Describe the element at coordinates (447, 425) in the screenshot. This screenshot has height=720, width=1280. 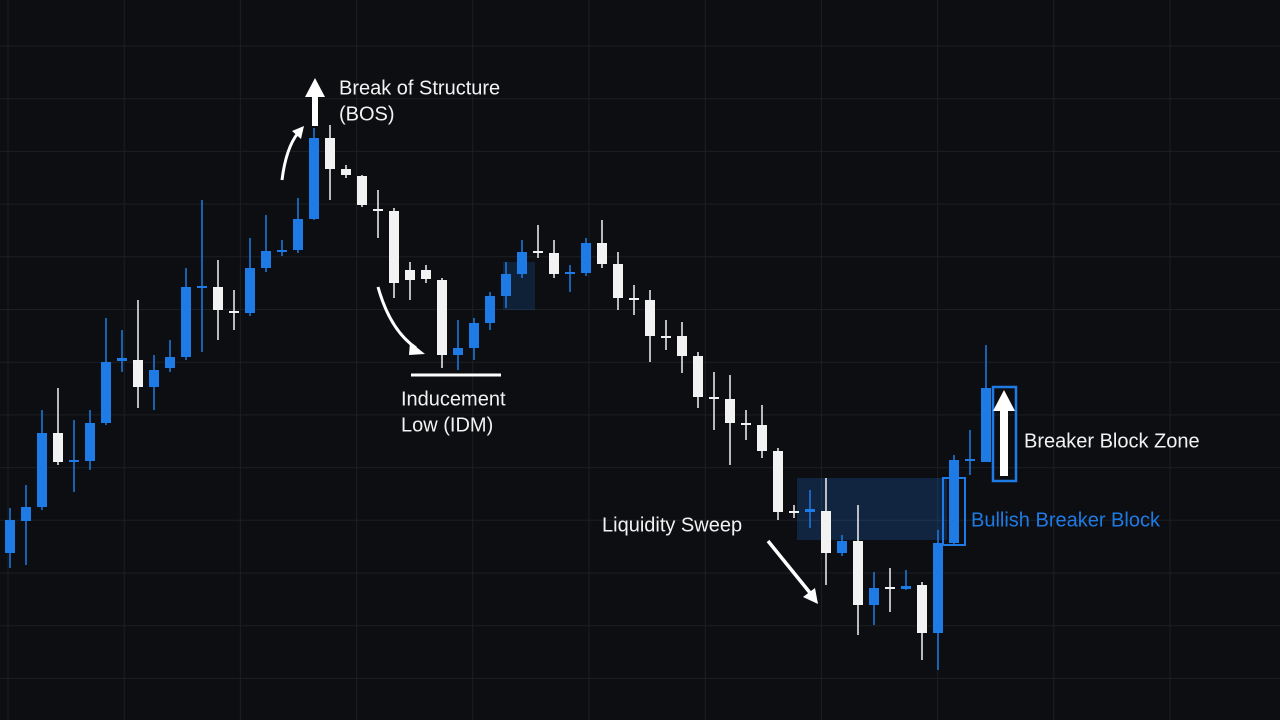
I see `annotation: Low (IDM)` at that location.